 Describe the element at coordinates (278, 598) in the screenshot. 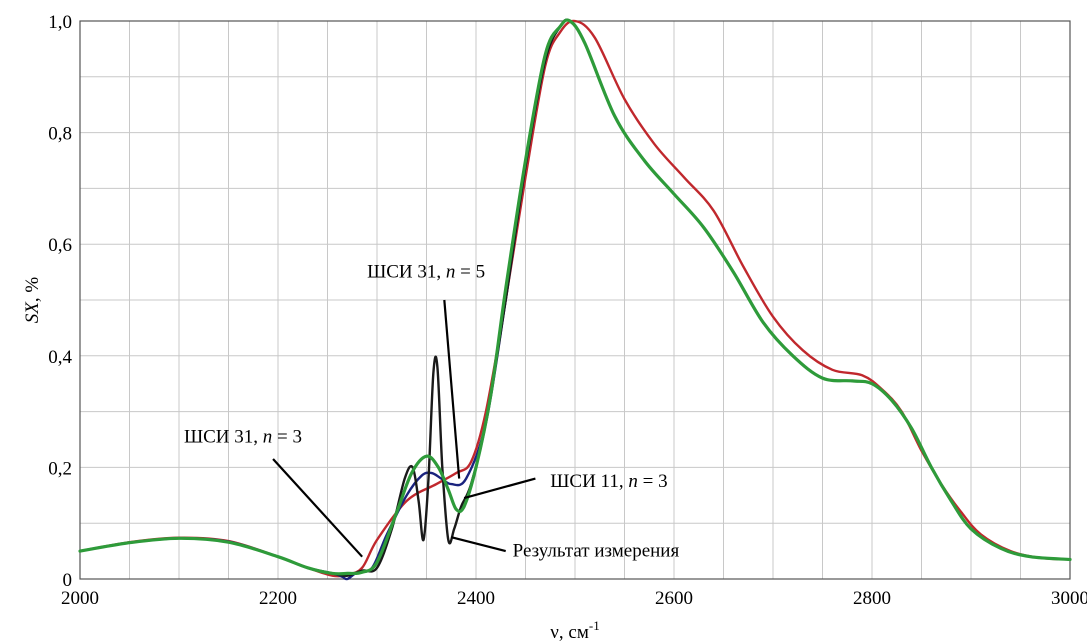

I see `x-tick-label: 2200` at that location.